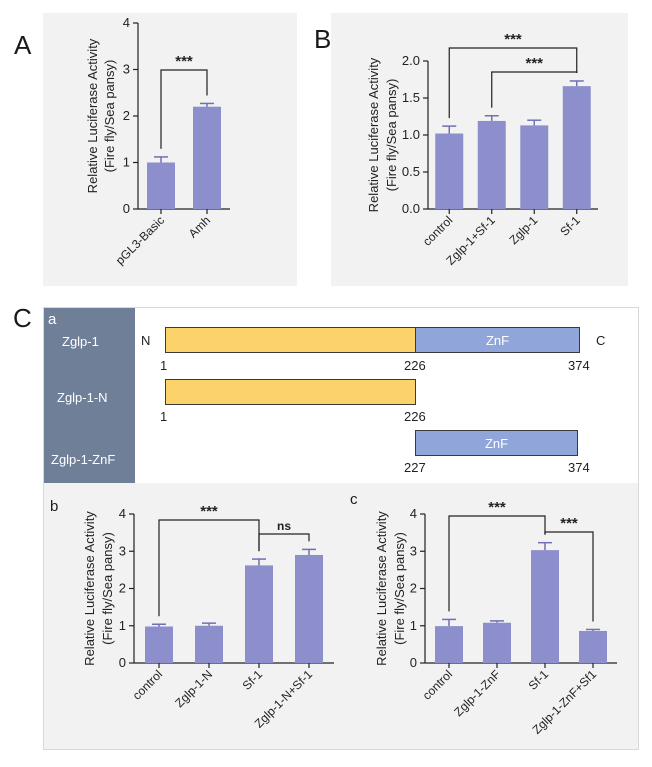 The image size is (652, 767). Describe the element at coordinates (80, 341) in the screenshot. I see `construct-label-zglp1: Zglp-1` at that location.